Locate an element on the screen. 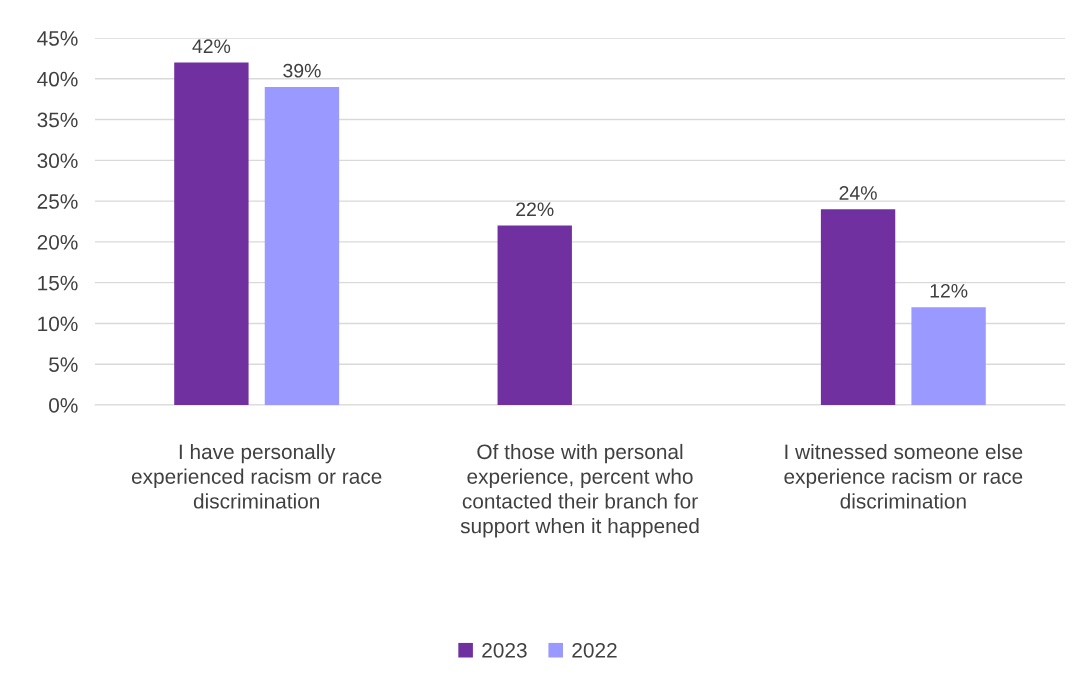  y-tick-label: 45% is located at coordinates (57, 38).